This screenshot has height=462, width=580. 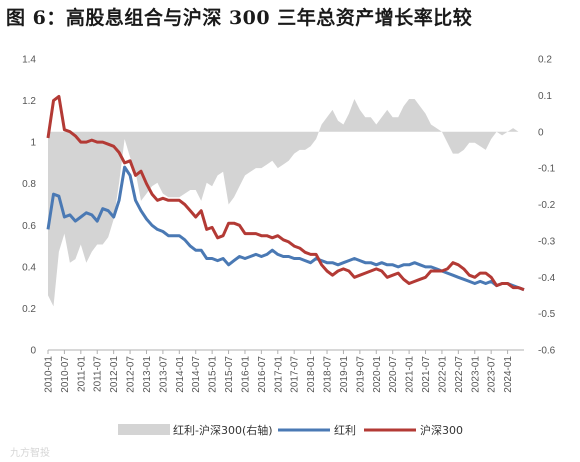 I want to click on y2-tick-label: -0.2, so click(x=547, y=205).